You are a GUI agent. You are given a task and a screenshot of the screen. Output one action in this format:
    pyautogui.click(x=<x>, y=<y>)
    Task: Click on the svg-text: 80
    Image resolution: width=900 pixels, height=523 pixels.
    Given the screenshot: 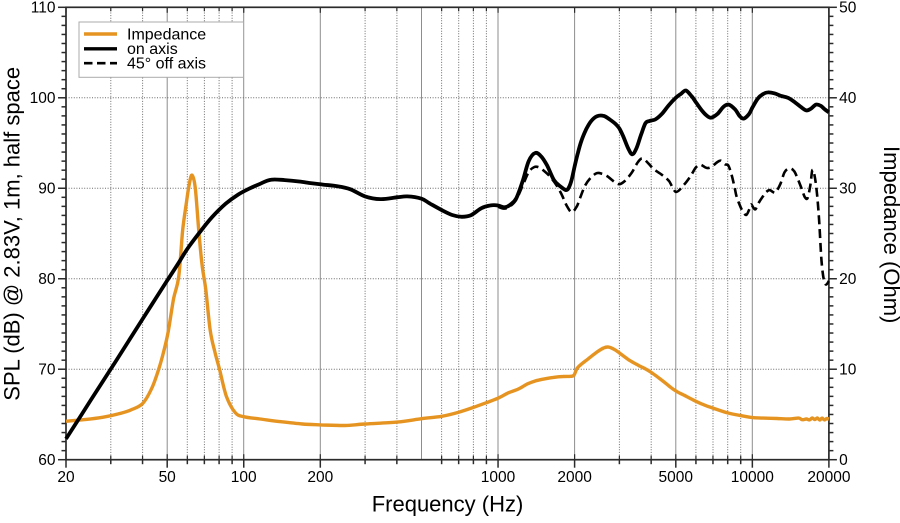 What is the action you would take?
    pyautogui.click(x=47, y=279)
    